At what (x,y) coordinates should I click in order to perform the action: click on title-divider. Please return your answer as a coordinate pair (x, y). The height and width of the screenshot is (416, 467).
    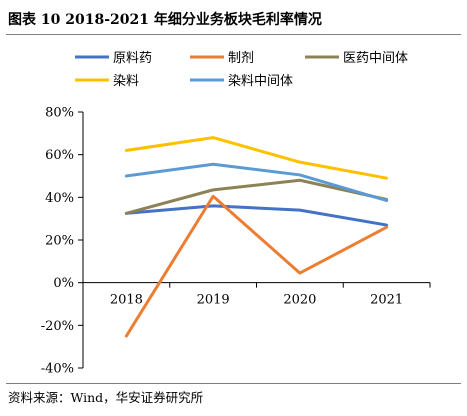
    Looking at the image, I should click on (233, 34).